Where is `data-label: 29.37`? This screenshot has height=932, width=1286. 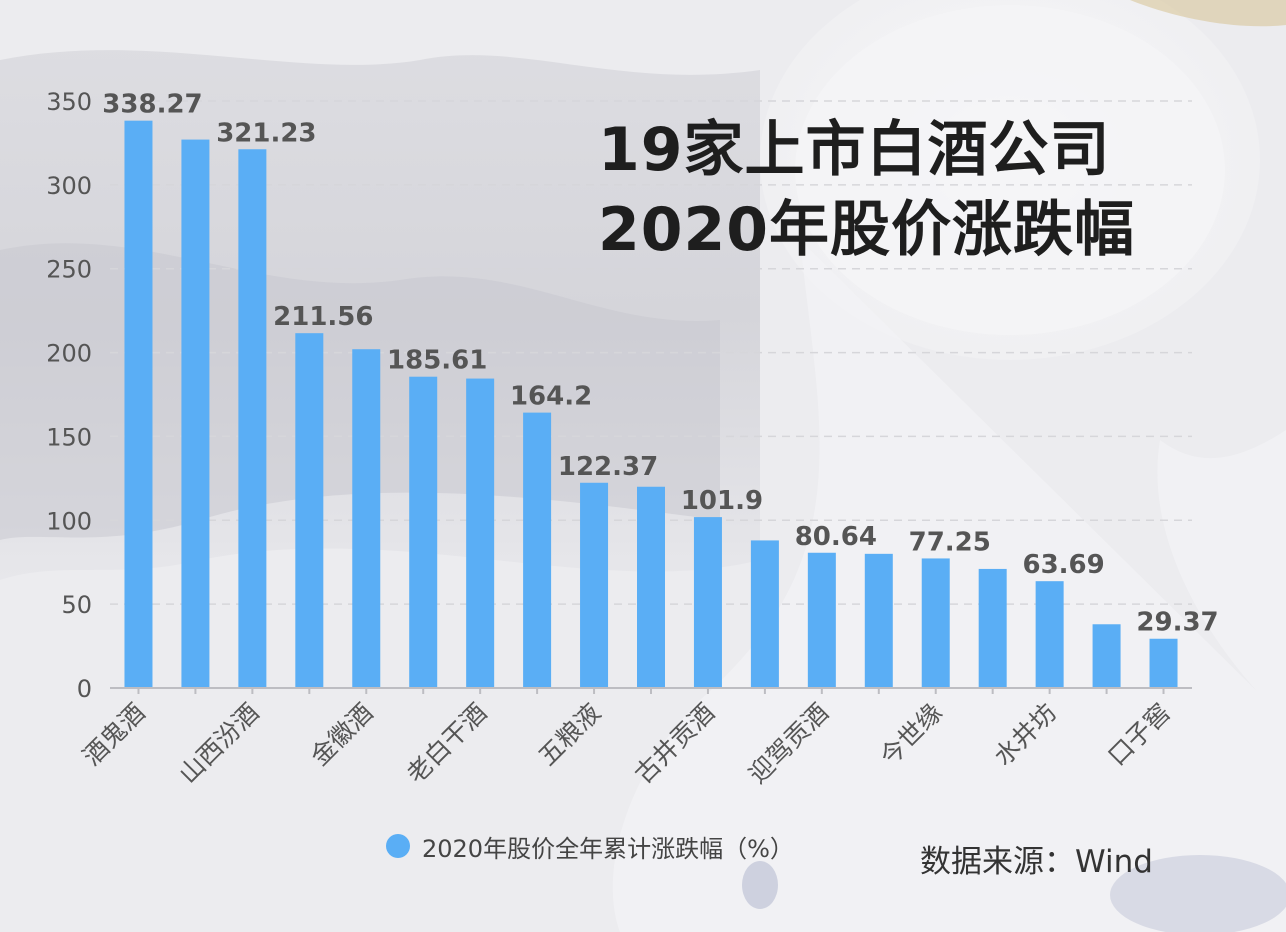
data-label: 29.37 is located at coordinates (1177, 623).